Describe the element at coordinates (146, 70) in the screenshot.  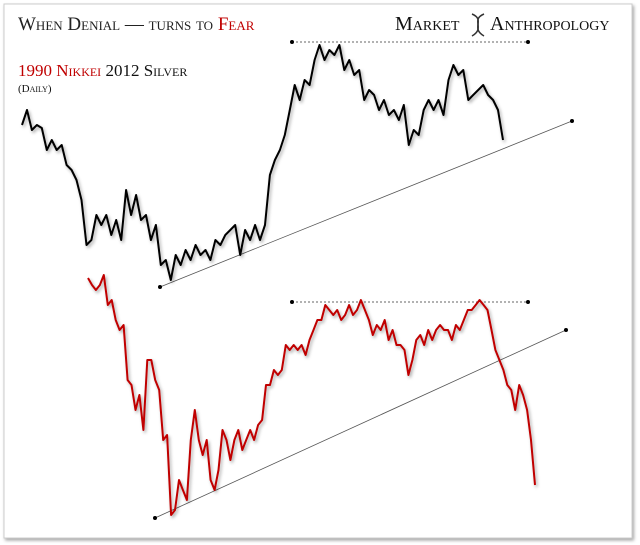
I see `legend-entry: 2012 Silver` at that location.